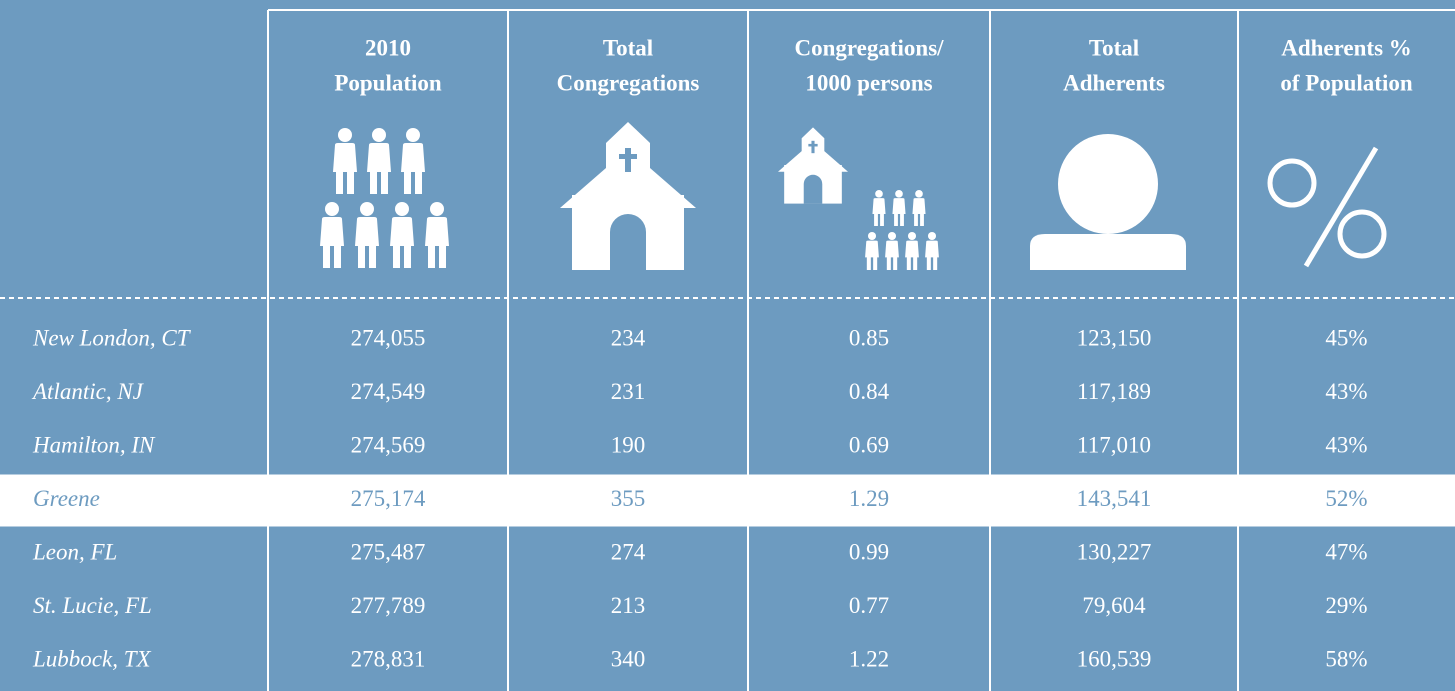 The image size is (1455, 691). What do you see at coordinates (869, 498) in the screenshot?
I see `cell: 1.29` at bounding box center [869, 498].